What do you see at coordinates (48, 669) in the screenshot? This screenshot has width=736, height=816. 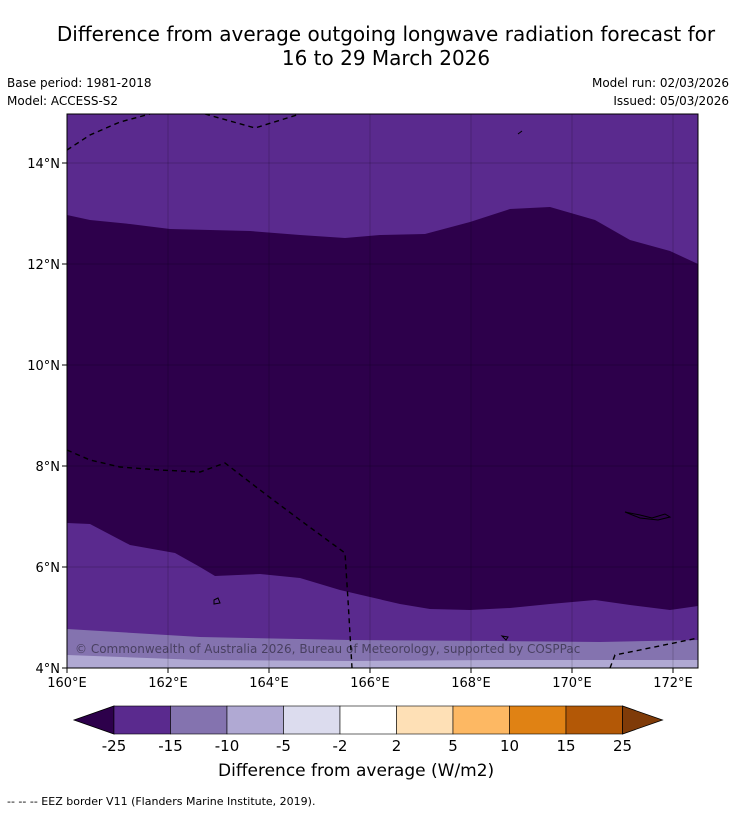 I see `lat-tick-label: 4°N` at bounding box center [48, 669].